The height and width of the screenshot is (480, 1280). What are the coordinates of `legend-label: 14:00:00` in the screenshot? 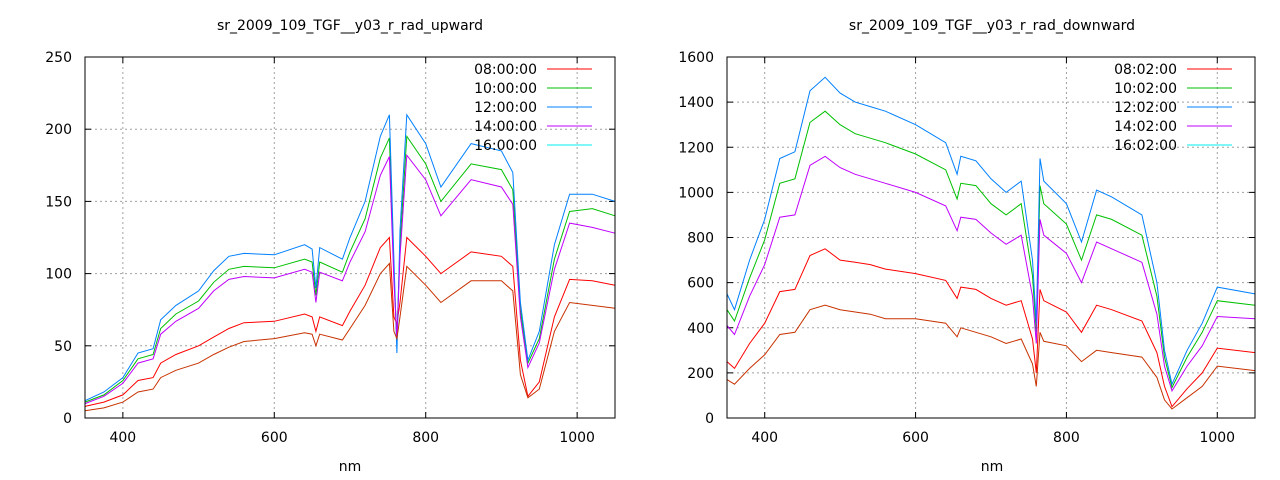 It's located at (505, 127).